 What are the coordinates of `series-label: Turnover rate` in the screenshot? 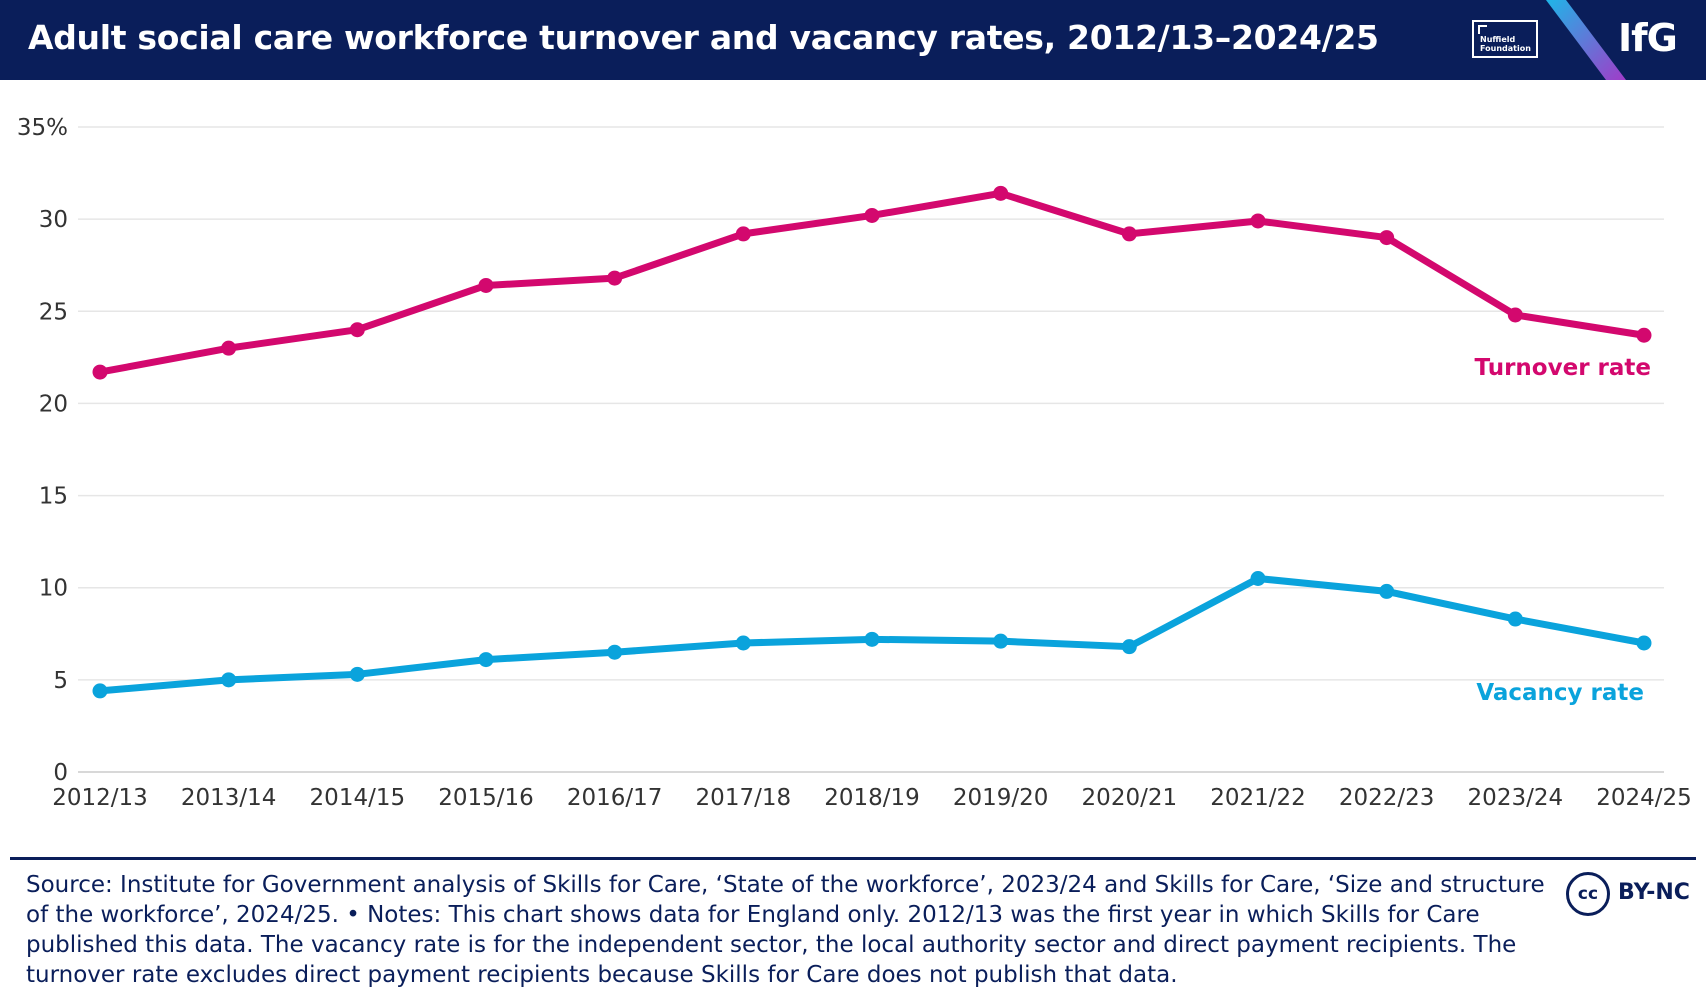 It's located at (1563, 368).